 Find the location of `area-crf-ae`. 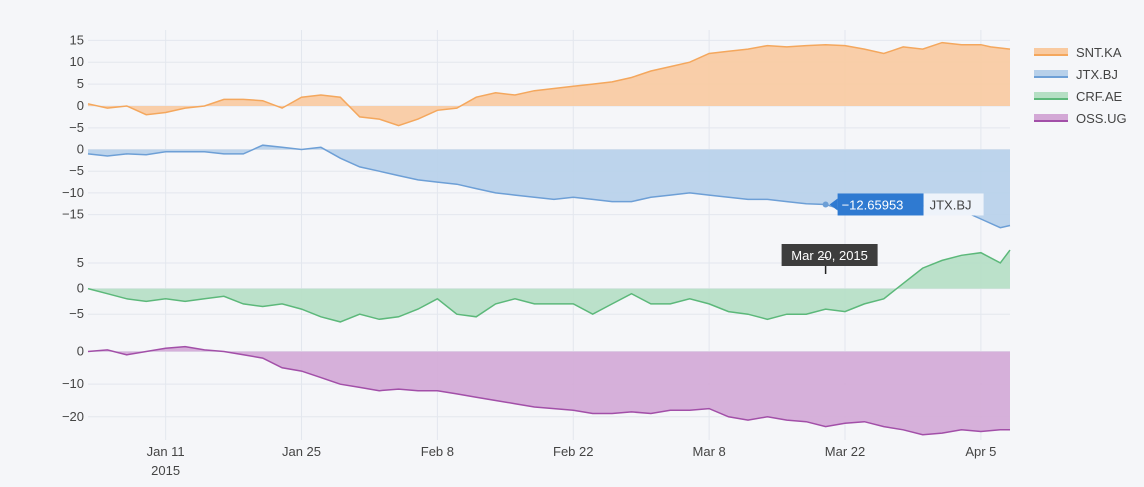

area-crf-ae is located at coordinates (549, 286).